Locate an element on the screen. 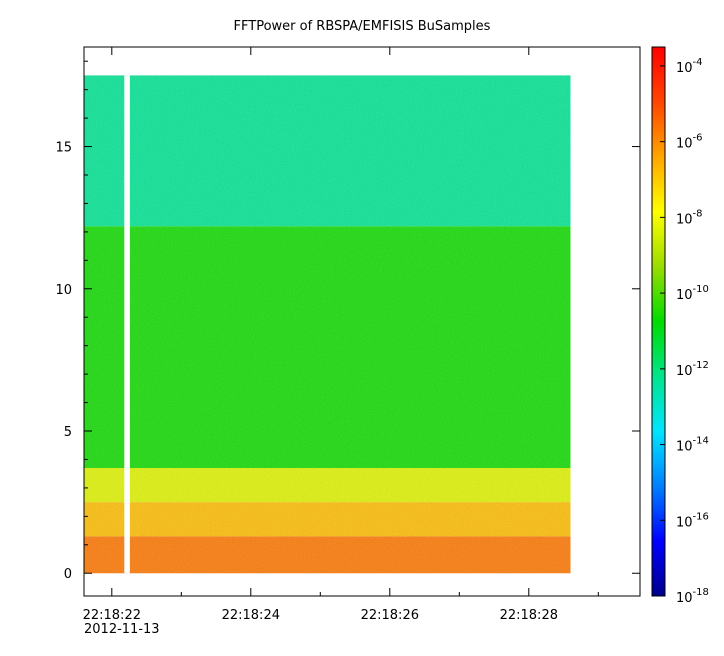 This screenshot has width=724, height=656. colorbar-tick-exponent: -4 is located at coordinates (698, 62).